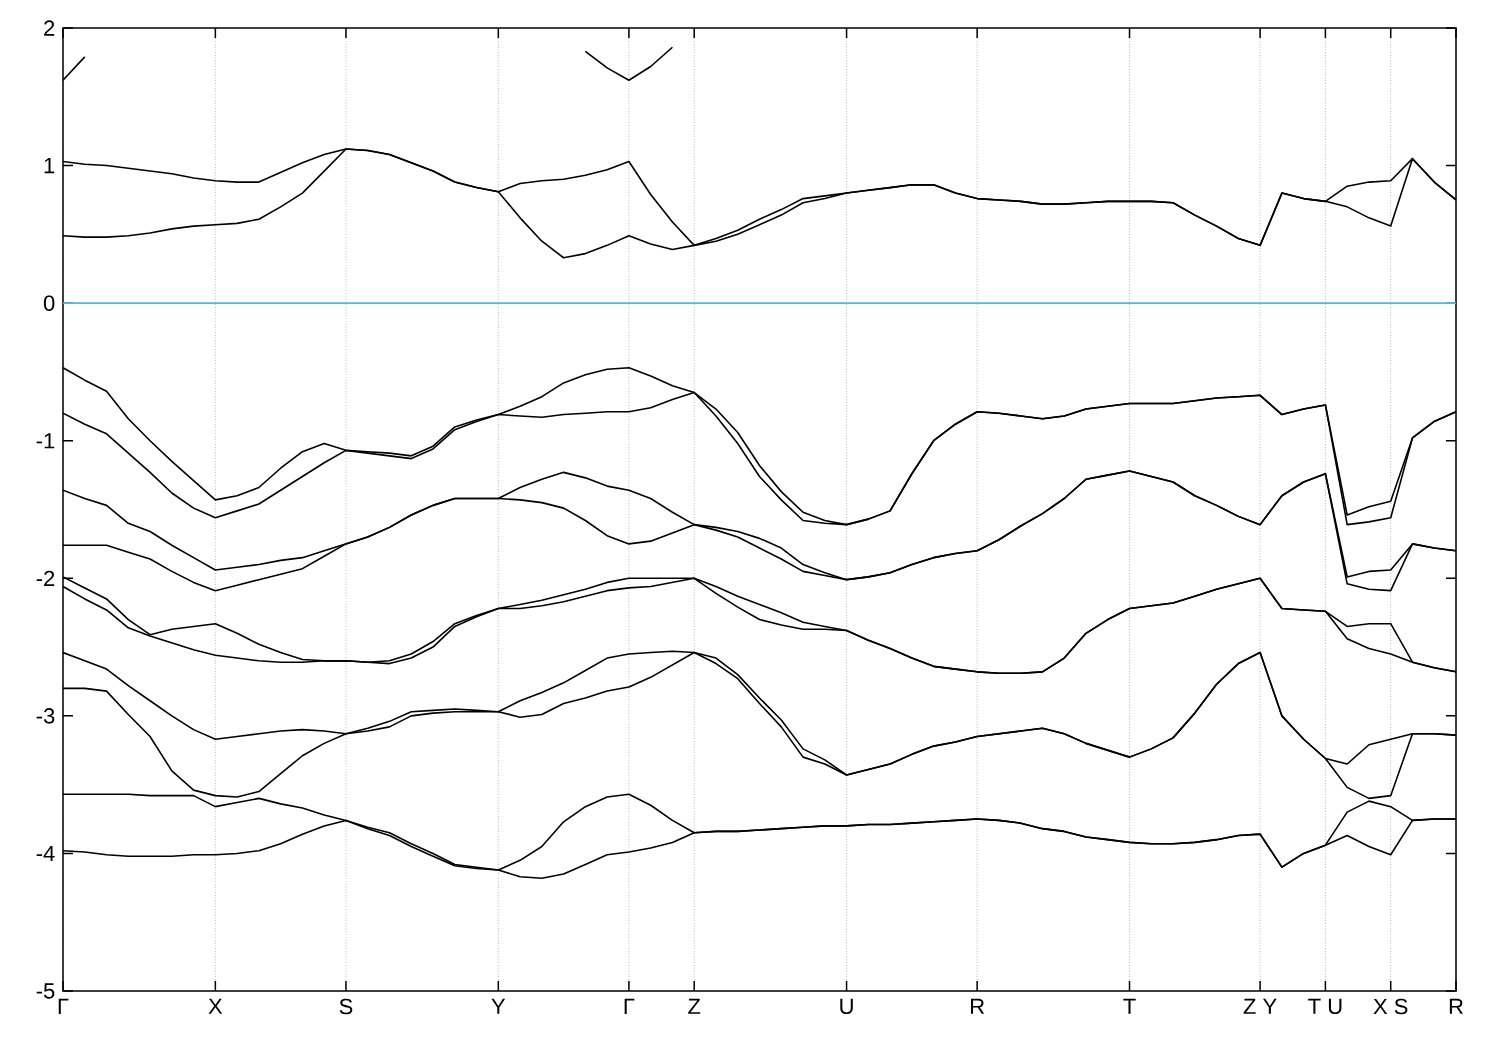 Image resolution: width=1500 pixels, height=1050 pixels. What do you see at coordinates (694, 1006) in the screenshot?
I see `x-tick-label: Z` at bounding box center [694, 1006].